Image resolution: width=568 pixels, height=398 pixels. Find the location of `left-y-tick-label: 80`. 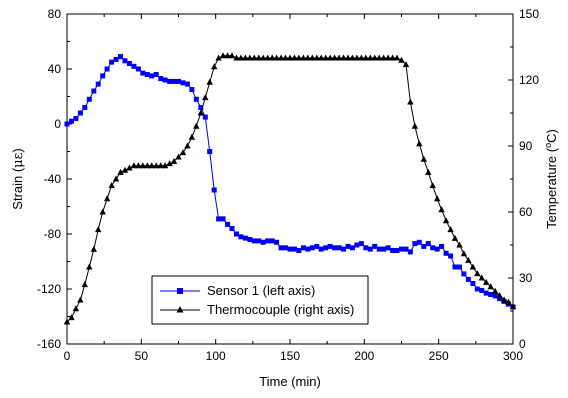

left-y-tick-label: 80 is located at coordinates (55, 14).